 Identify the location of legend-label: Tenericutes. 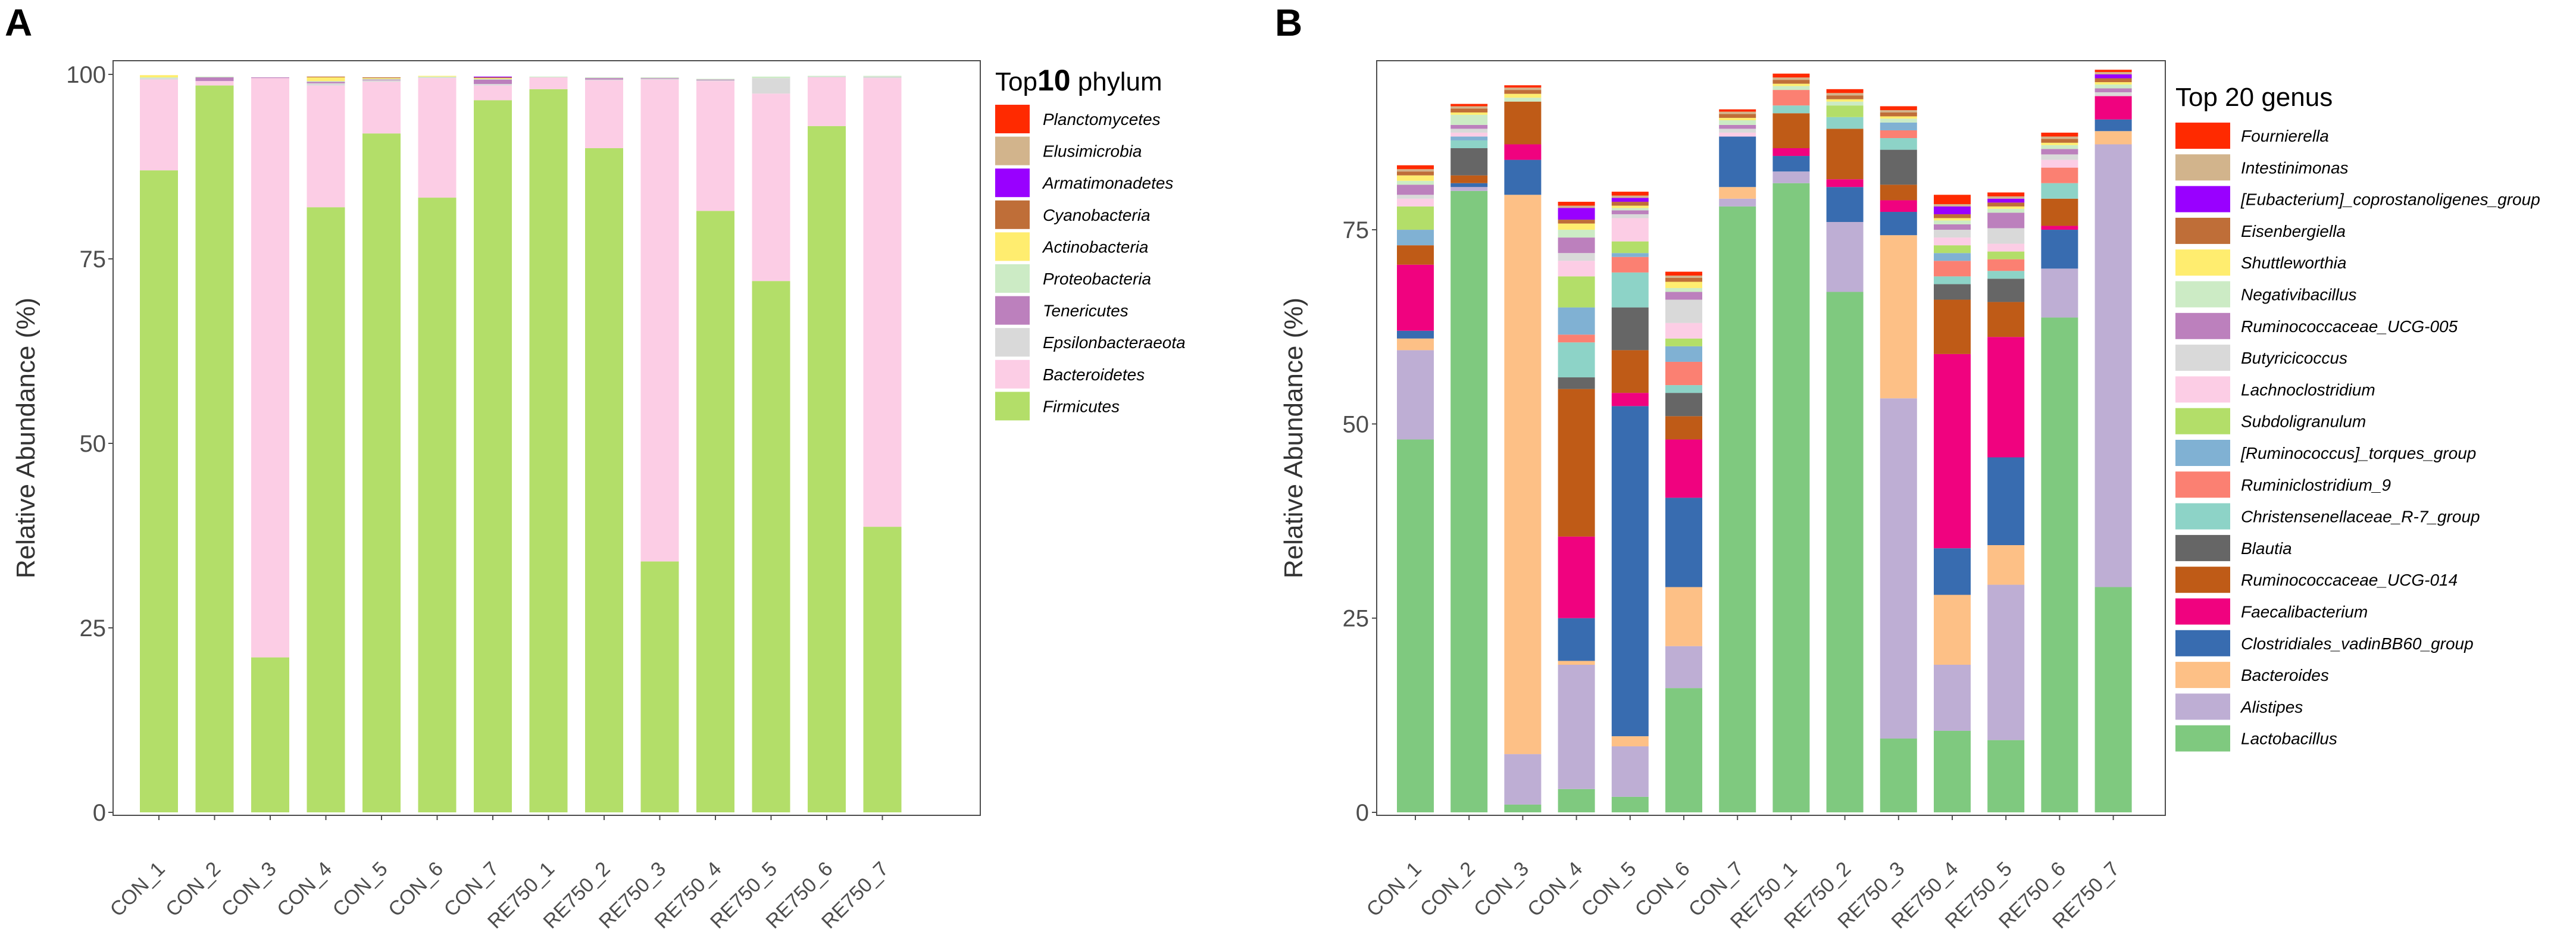
(1085, 311).